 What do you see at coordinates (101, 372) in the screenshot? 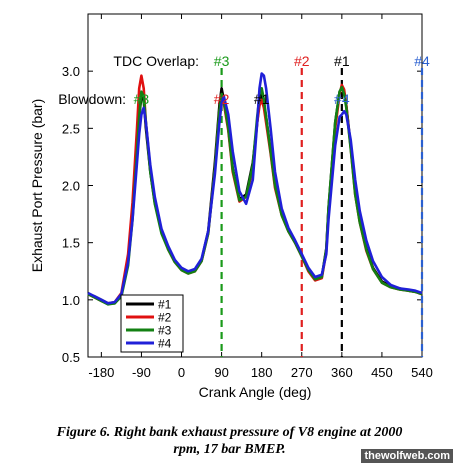
I see `x-tick-label: -180` at bounding box center [101, 372].